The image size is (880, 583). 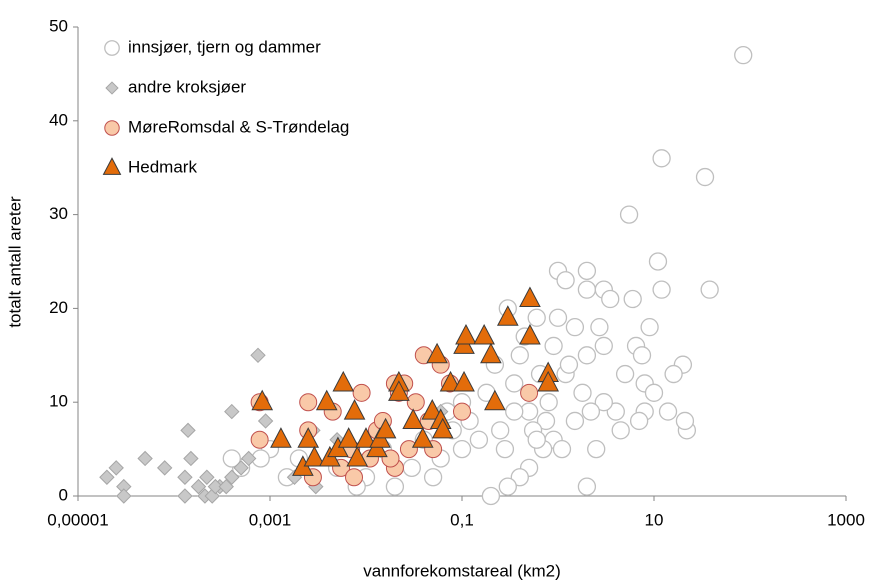 I want to click on legend-label: andre kroksjøer, so click(x=187, y=86).